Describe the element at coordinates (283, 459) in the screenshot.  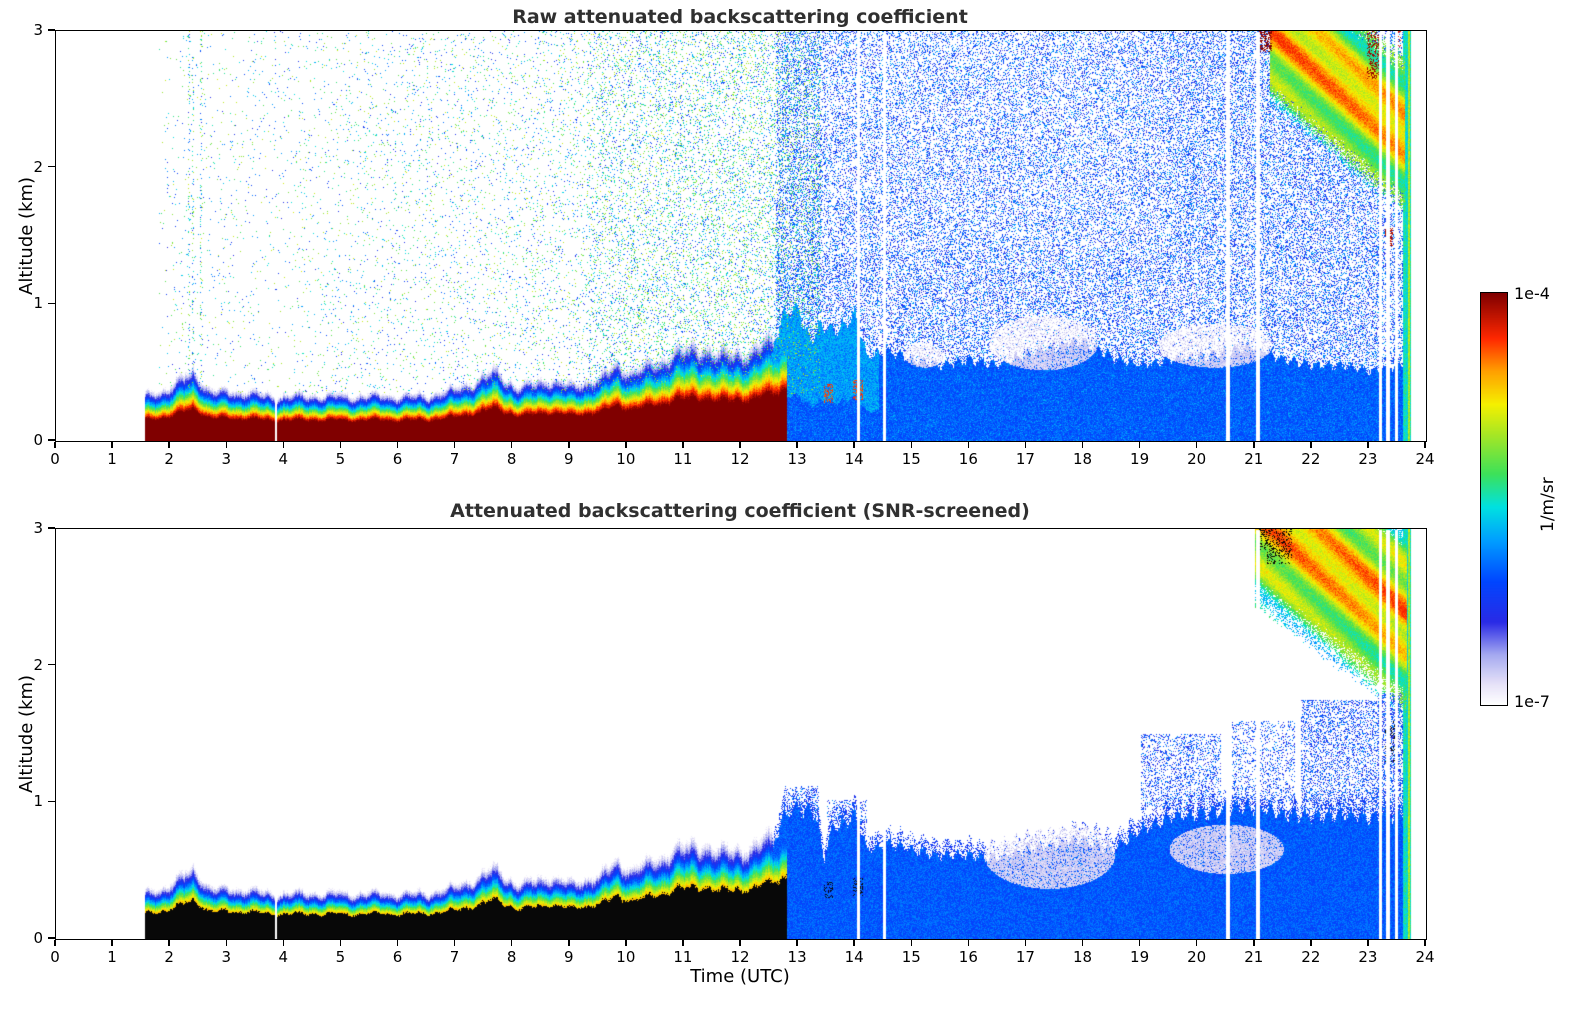
I see `x-tick-label: 4` at that location.